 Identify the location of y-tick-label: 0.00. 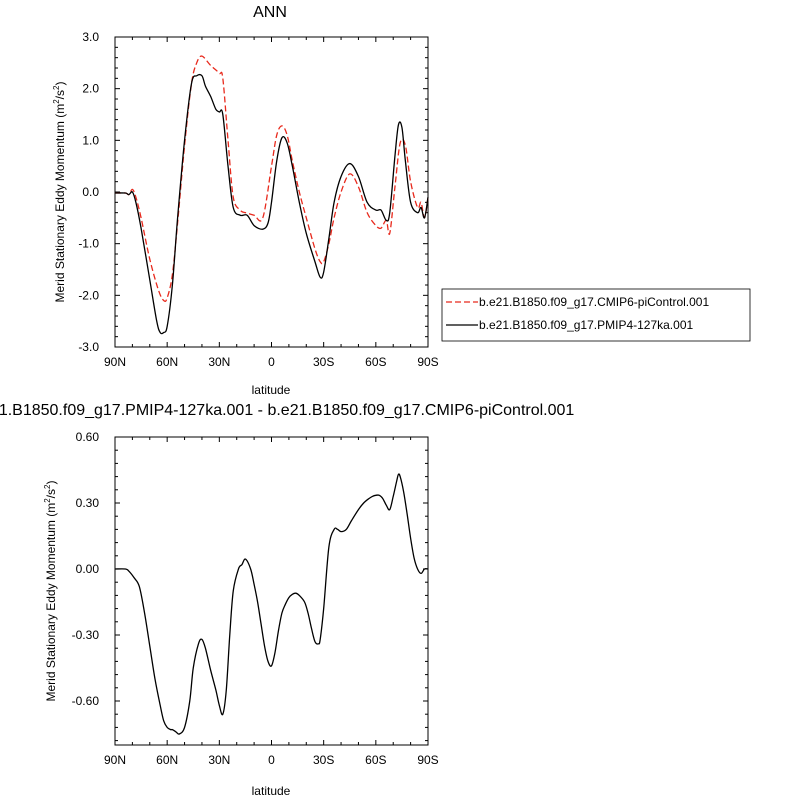
(88, 569).